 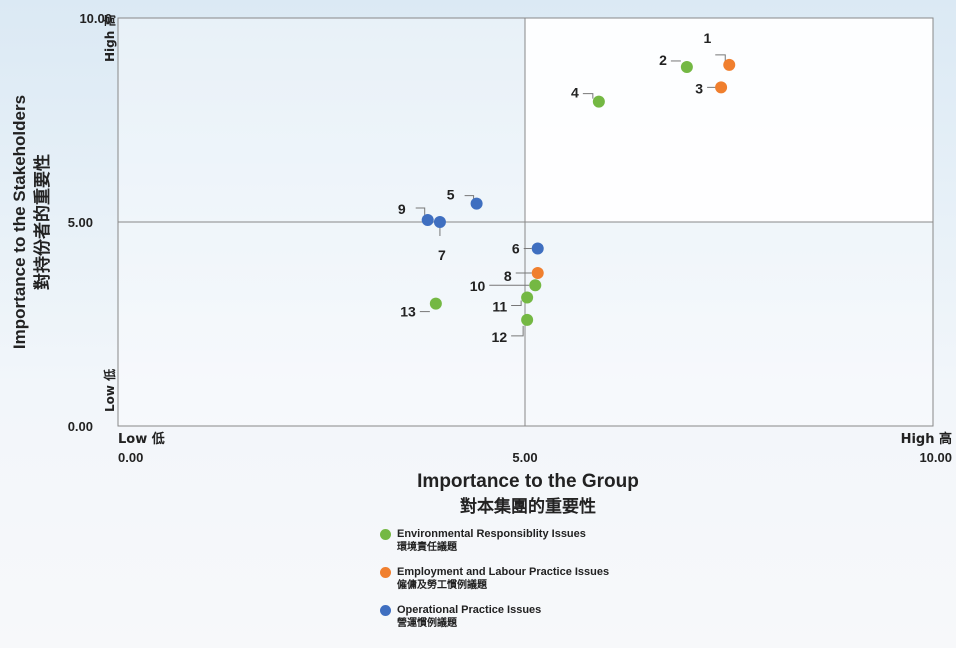 I want to click on legend-label-employment: Employment and Labour Practice Issues, so click(x=503, y=572).